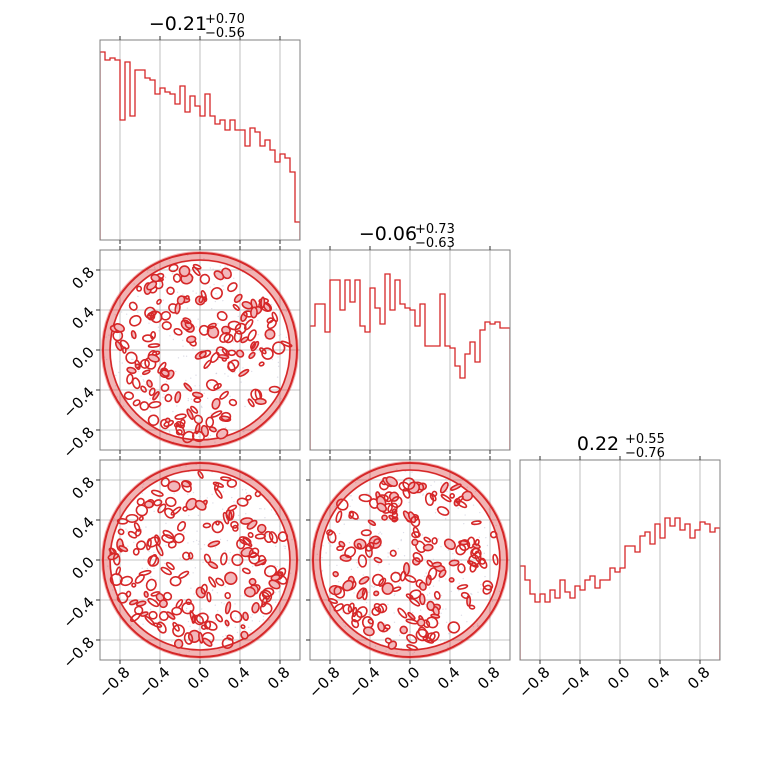 This screenshot has width=760, height=760. I want to click on contour-x0-x2, so click(200, 560).